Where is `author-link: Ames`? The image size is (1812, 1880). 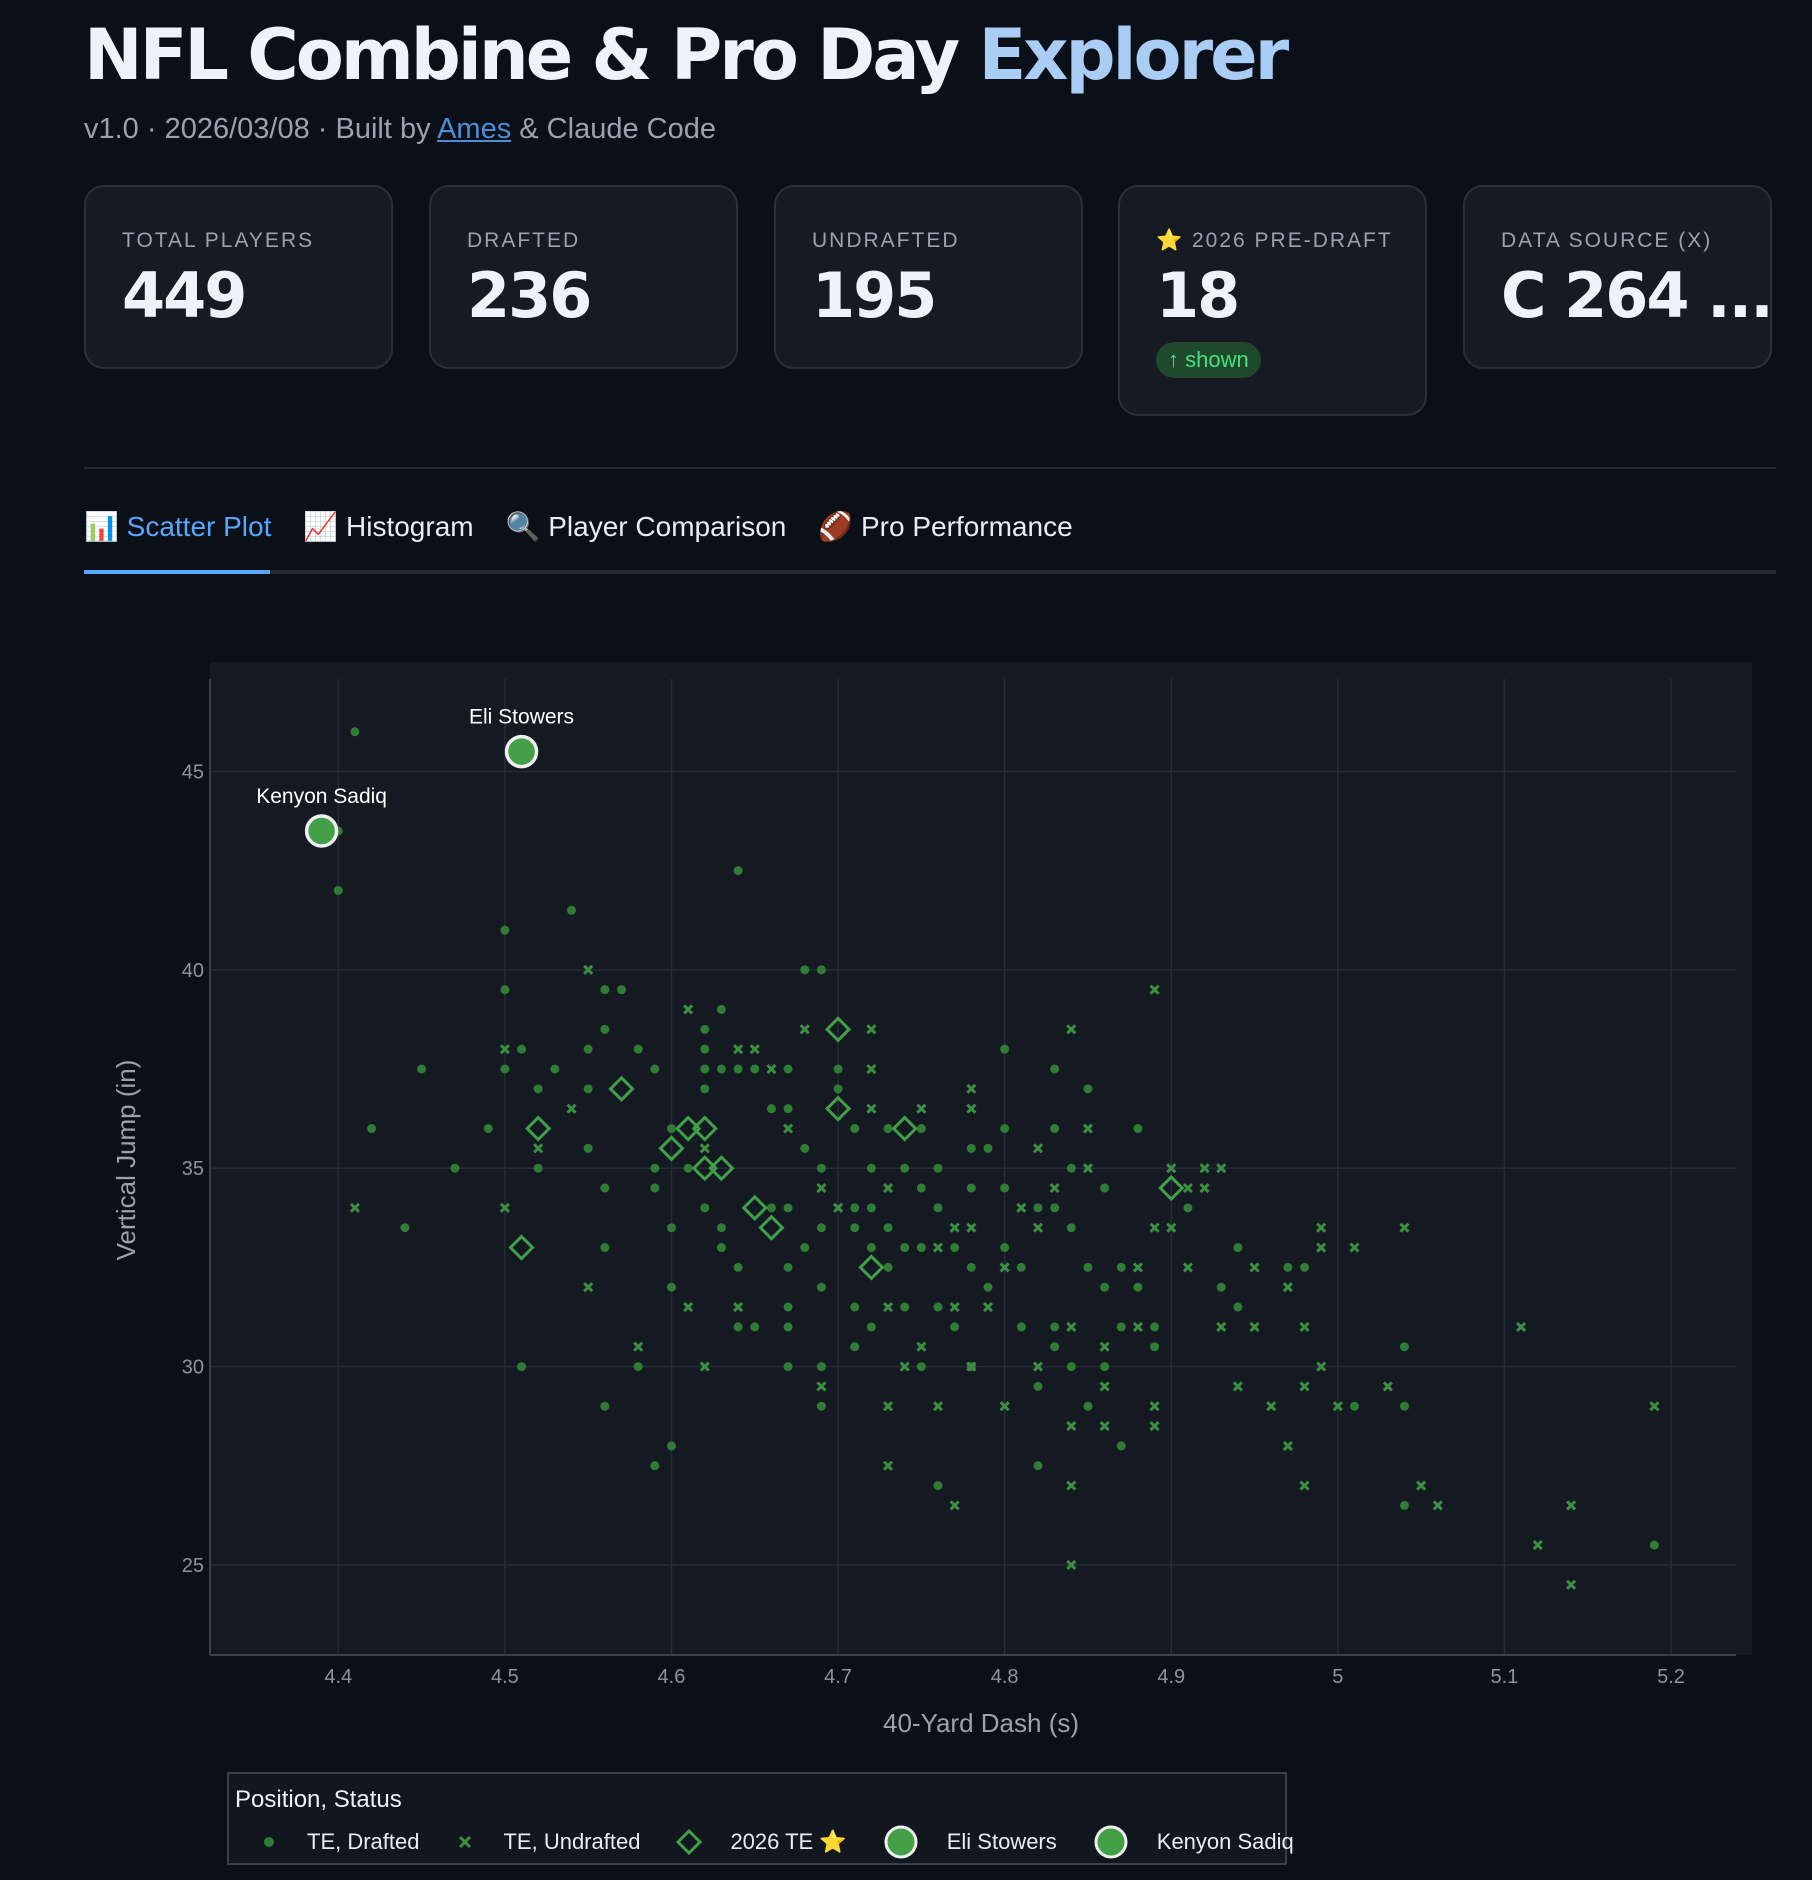 author-link: Ames is located at coordinates (474, 129).